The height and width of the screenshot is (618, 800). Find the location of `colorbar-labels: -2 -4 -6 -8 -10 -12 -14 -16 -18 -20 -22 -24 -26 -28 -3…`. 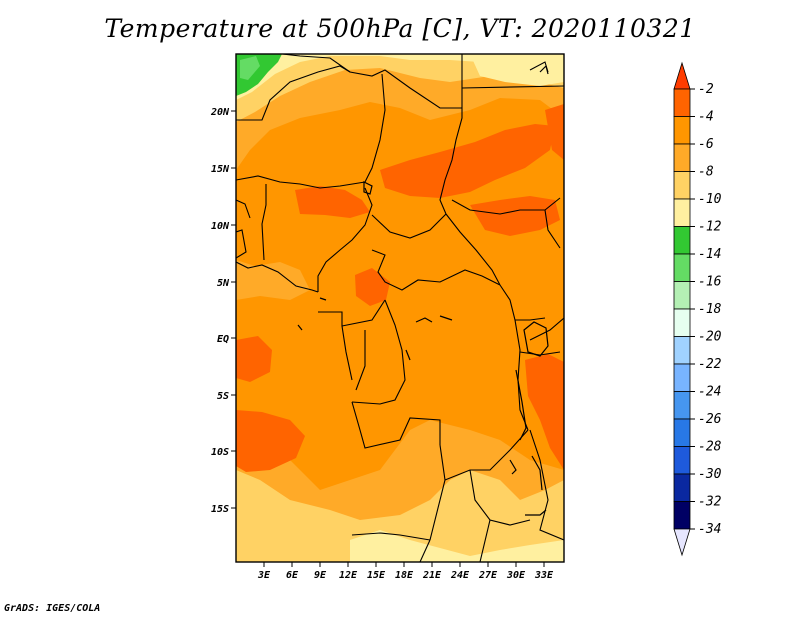

colorbar-labels: -2 -4 -6 -8 -10 -12 -14 -16 -18 -20 -22 -24 -26 -28 -3… is located at coordinates (706, 309).